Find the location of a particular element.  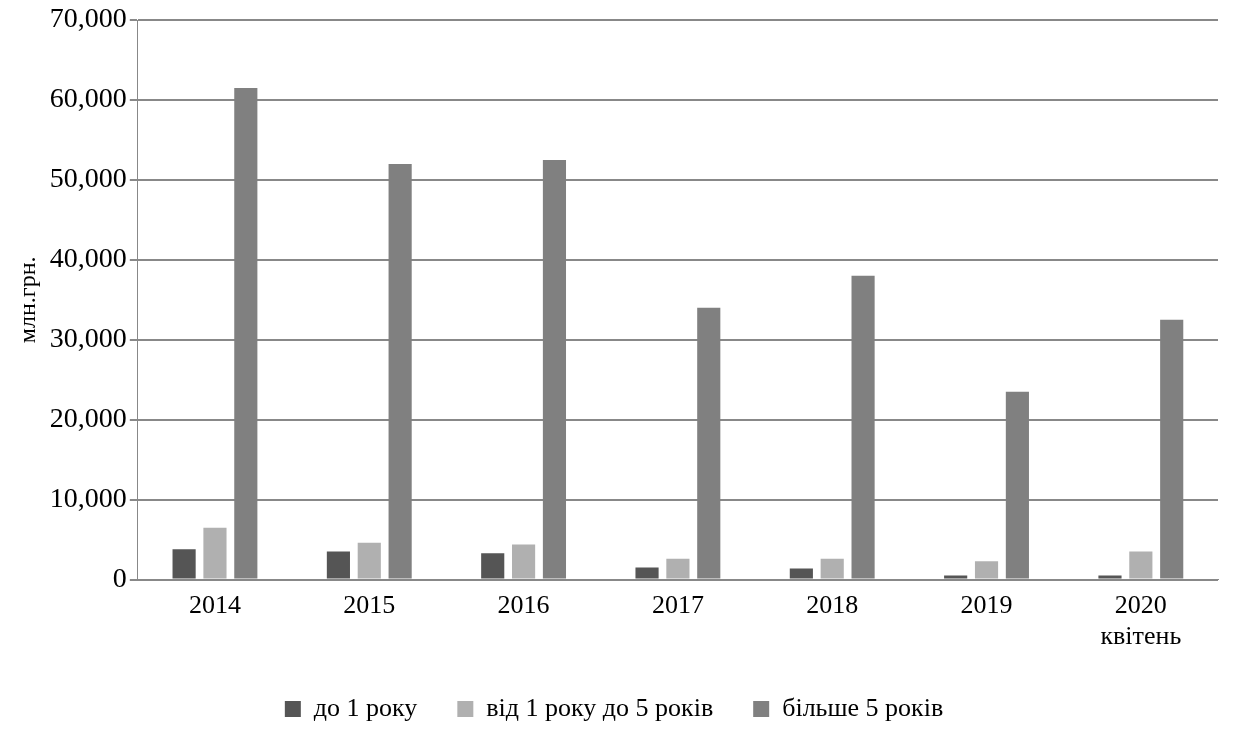

y-tick-label: 10,000 is located at coordinates (88, 498).